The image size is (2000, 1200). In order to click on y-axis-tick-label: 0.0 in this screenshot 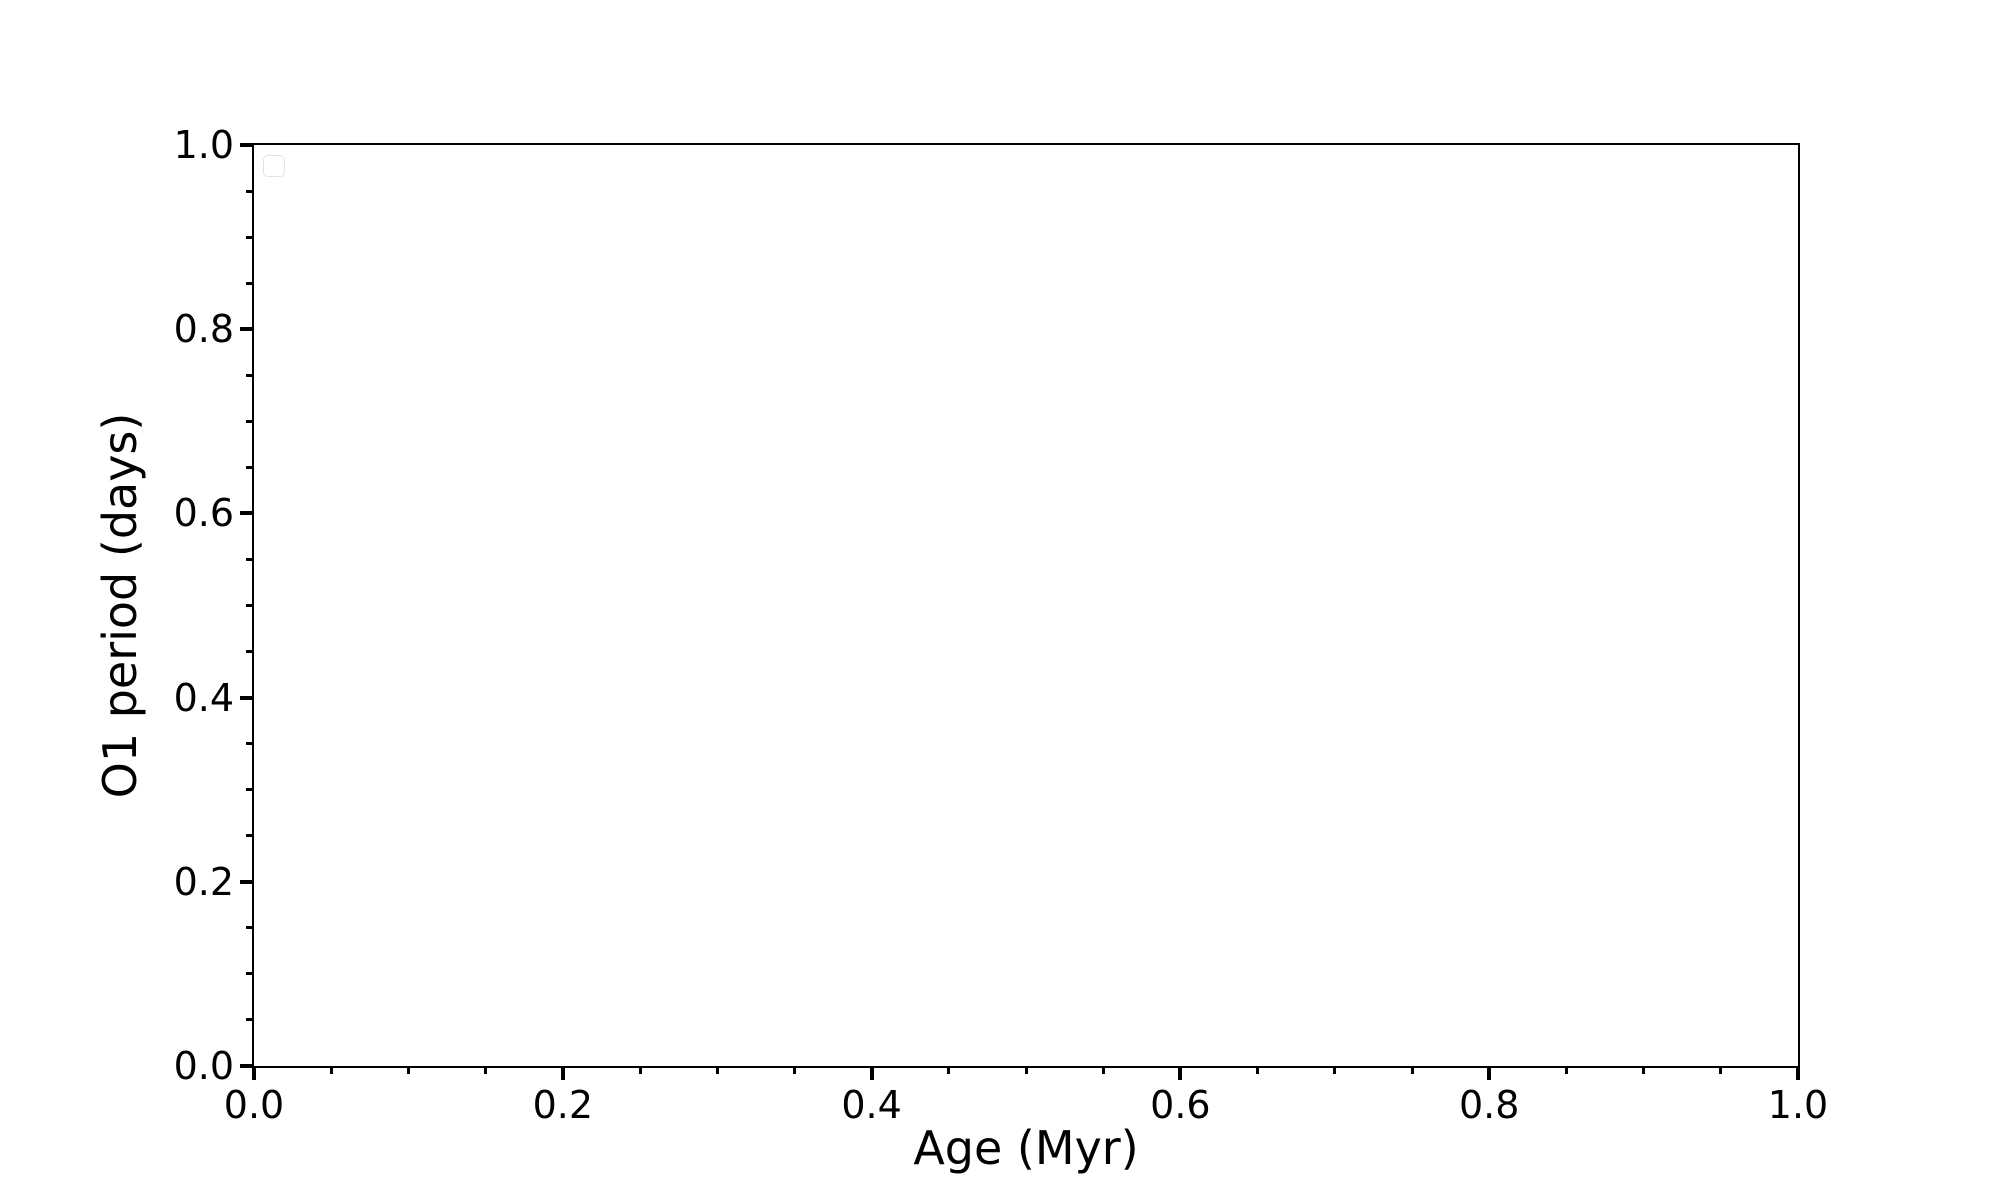, I will do `click(203, 1066)`.